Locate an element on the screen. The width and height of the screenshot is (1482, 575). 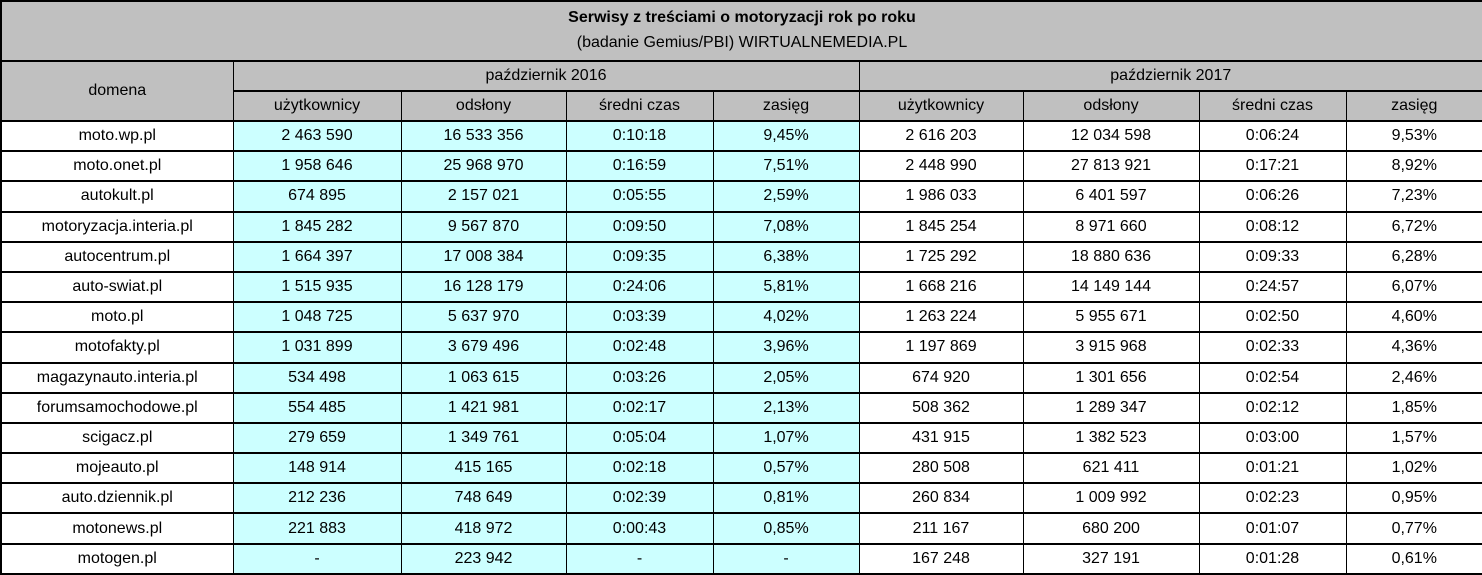
column-header-avg-time-2016: średni czas is located at coordinates (639, 106).